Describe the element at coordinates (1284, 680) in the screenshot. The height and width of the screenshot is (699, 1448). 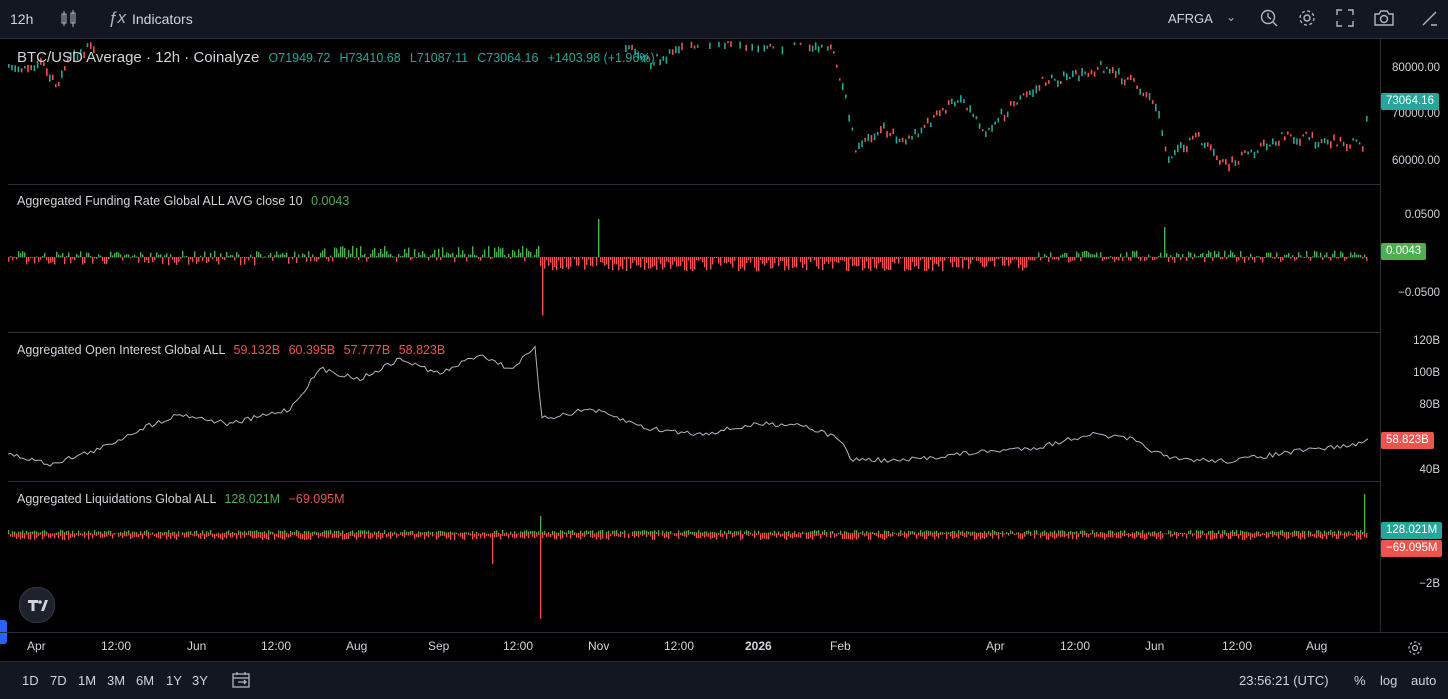
I see `clock: 23:56:21 (UTC)` at that location.